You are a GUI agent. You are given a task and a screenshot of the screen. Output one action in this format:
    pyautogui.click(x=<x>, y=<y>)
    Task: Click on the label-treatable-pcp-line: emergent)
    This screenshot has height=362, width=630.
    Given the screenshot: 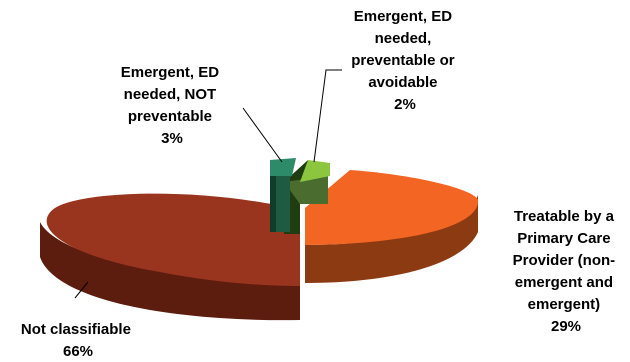 What is the action you would take?
    pyautogui.click(x=564, y=304)
    